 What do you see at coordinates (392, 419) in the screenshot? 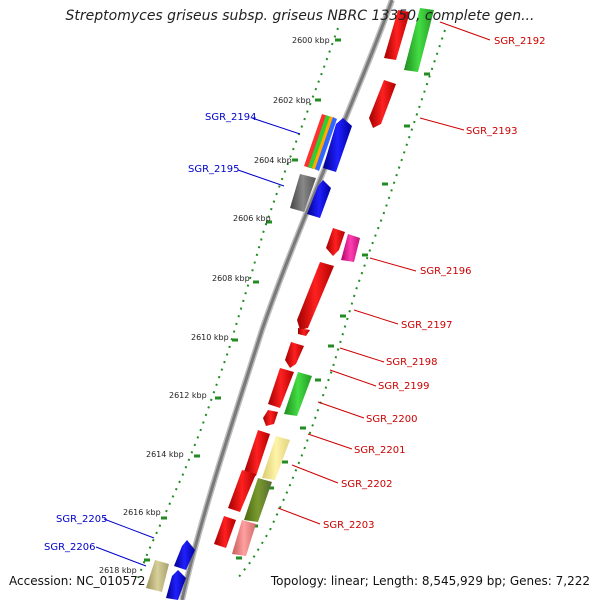
I see `gene-label-sgr-2200: SGR_2200` at bounding box center [392, 419].